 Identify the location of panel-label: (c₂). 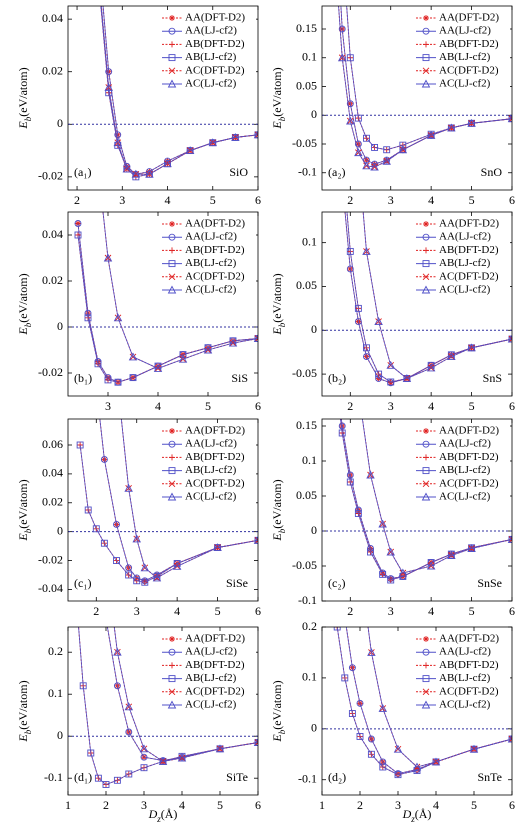
(337, 583).